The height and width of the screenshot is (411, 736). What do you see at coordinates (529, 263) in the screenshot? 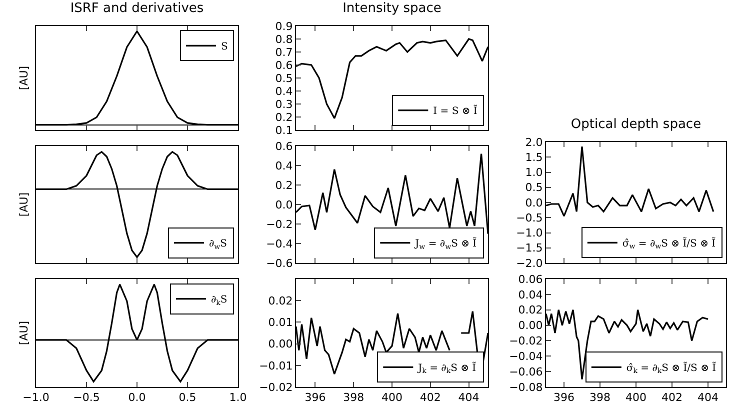
I see `y-tick-label: −2.0` at bounding box center [529, 263].